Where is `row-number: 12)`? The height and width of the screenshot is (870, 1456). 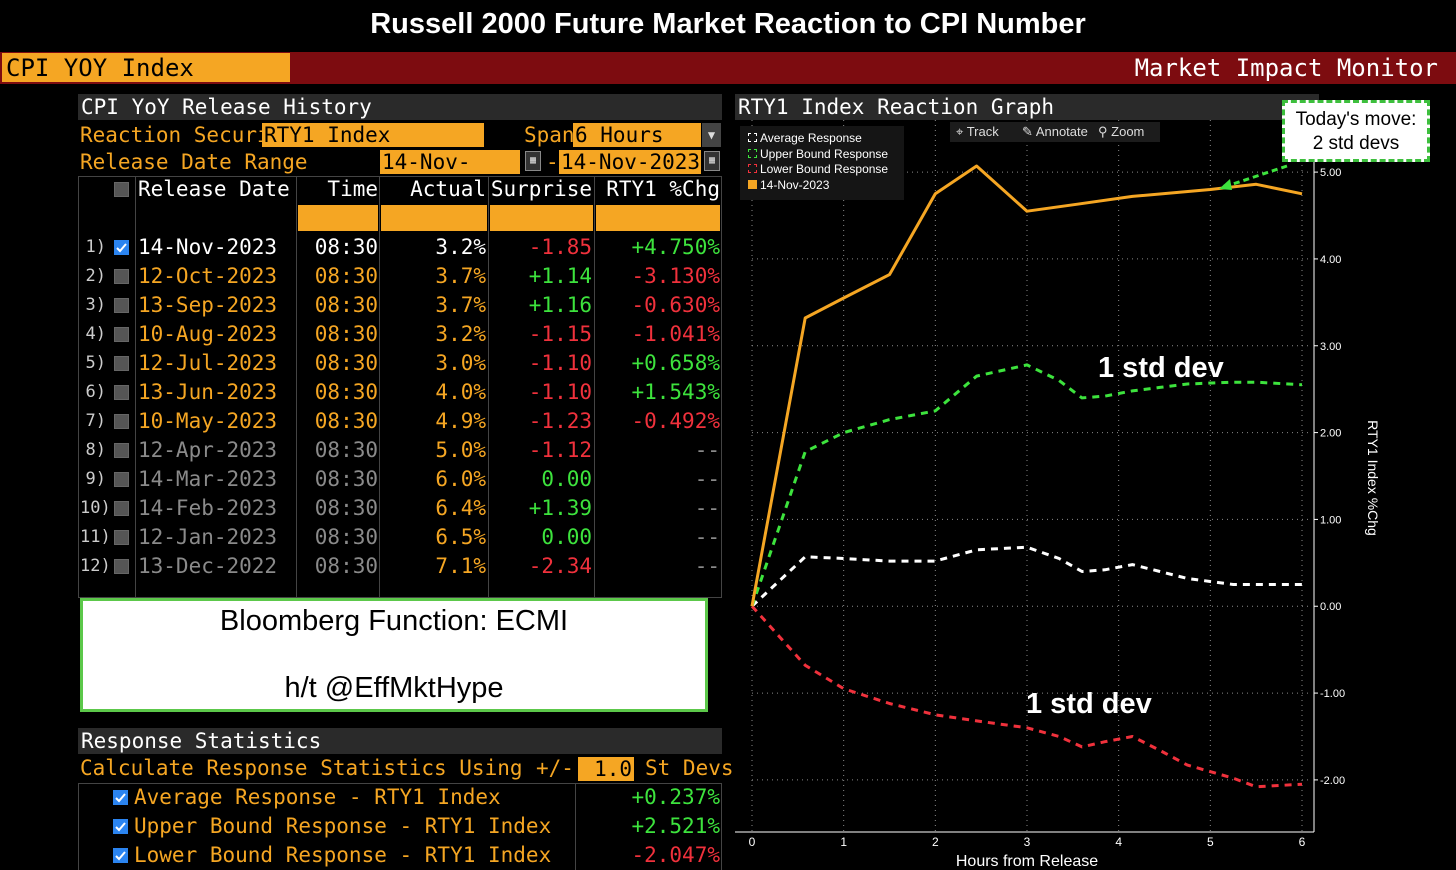 row-number: 12) is located at coordinates (95, 566).